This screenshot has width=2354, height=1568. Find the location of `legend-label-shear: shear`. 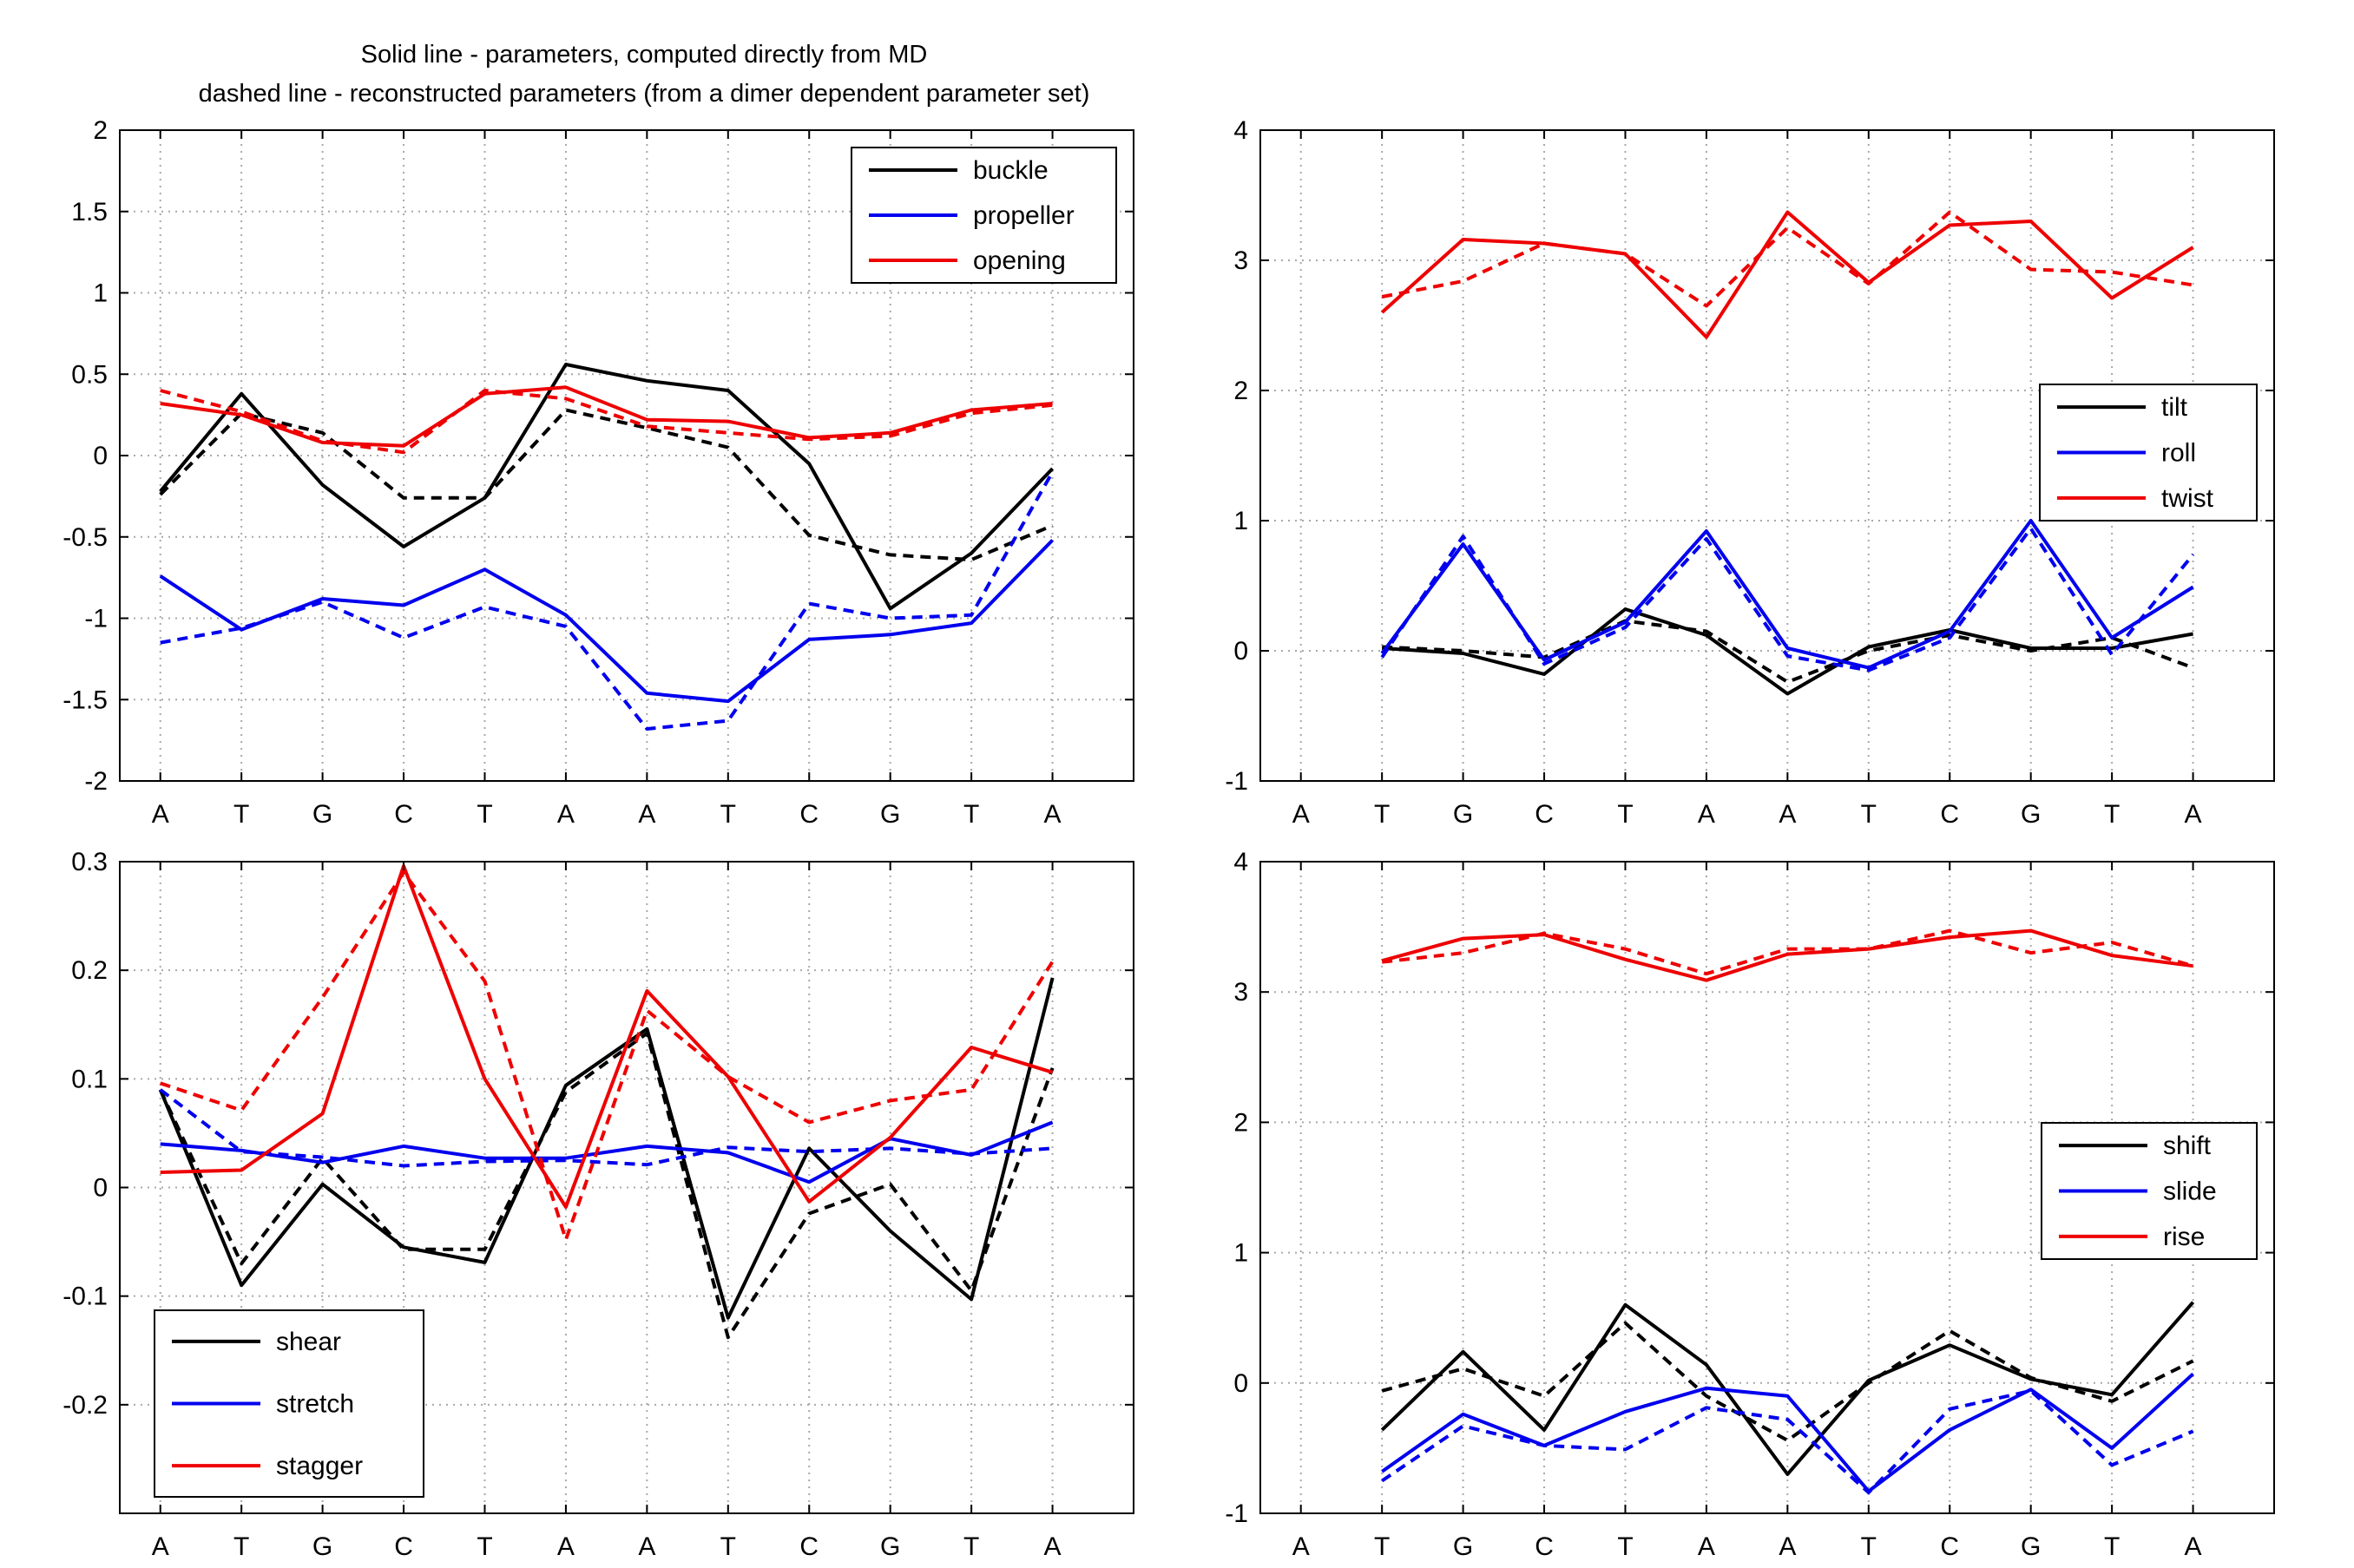

legend-label-shear: shear is located at coordinates (308, 1342).